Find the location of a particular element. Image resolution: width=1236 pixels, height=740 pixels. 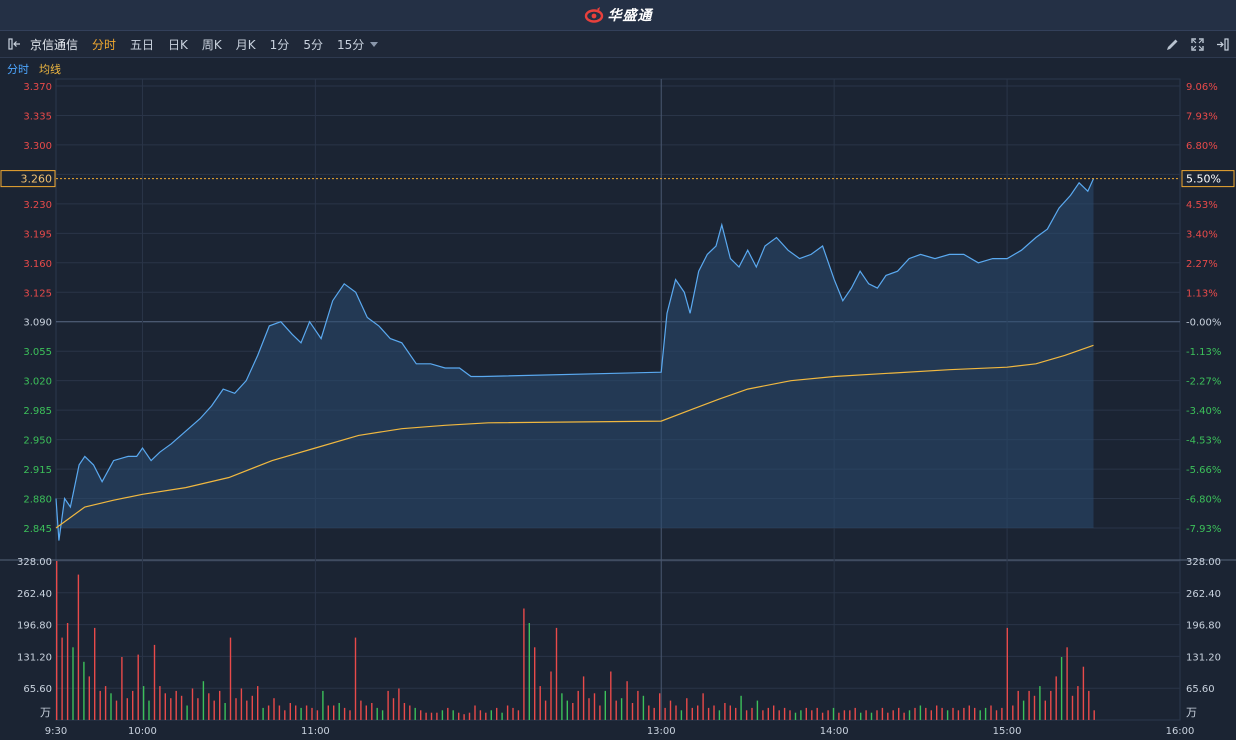

draw-pencil-icon is located at coordinates (1172, 44).